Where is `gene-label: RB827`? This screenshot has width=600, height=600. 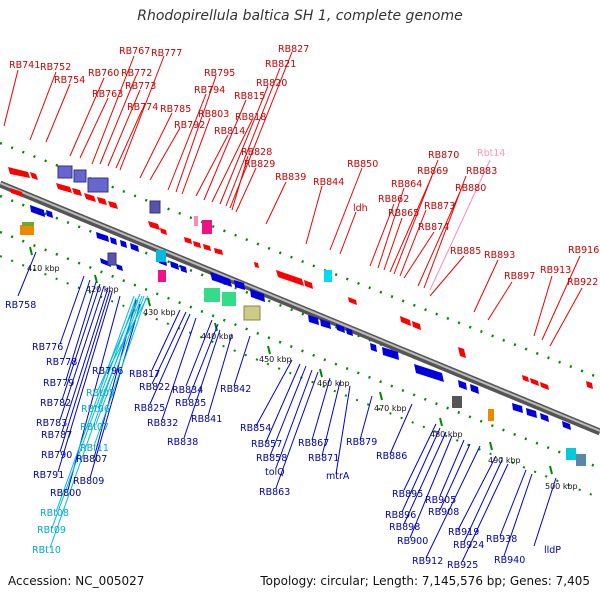 gene-label: RB827 is located at coordinates (293, 49).